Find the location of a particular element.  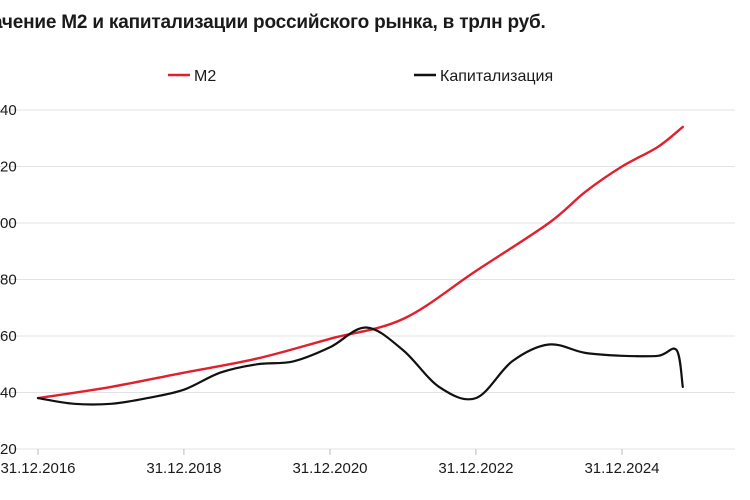

x-tick-label: 31.12.2020 is located at coordinates (329, 468).